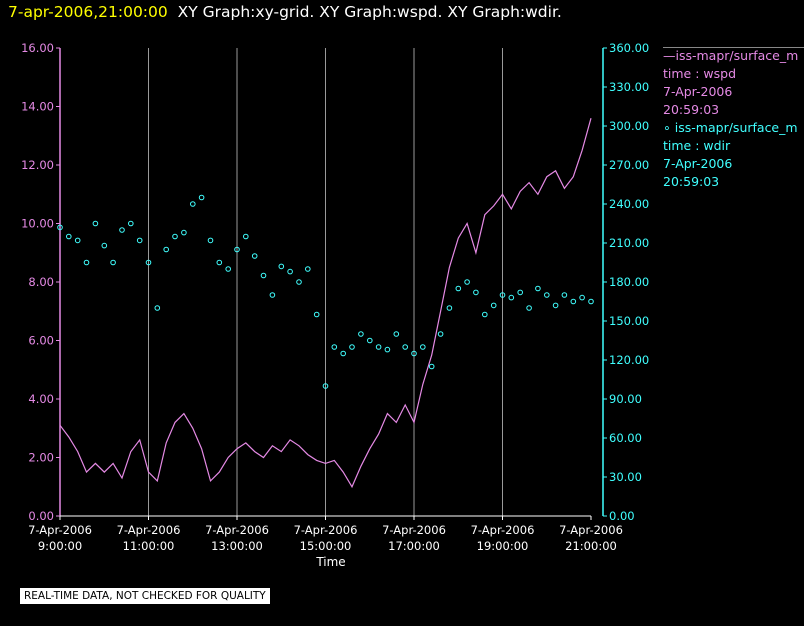  What do you see at coordinates (60, 546) in the screenshot?
I see `x-tick-time: 9:00:00` at bounding box center [60, 546].